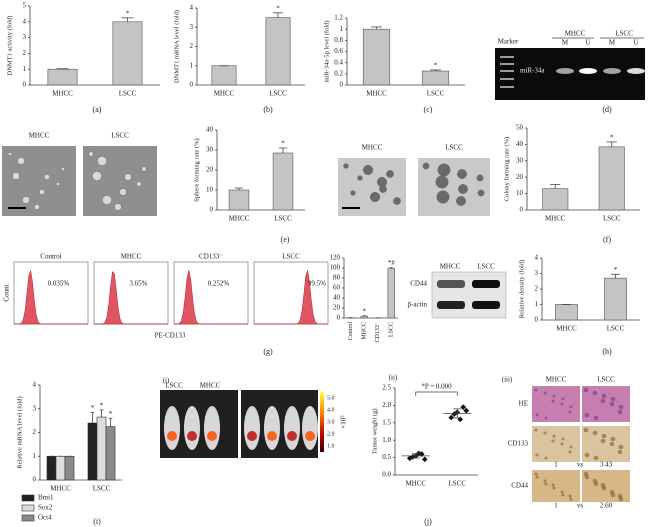 The image size is (652, 527). I want to click on legend-label: Oct4, so click(45, 518).